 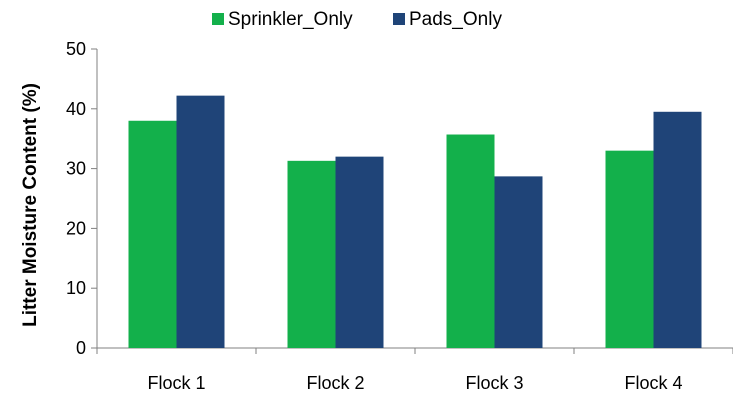 I want to click on legend: Sprinkler_Only Pads_Only, so click(x=357, y=19).